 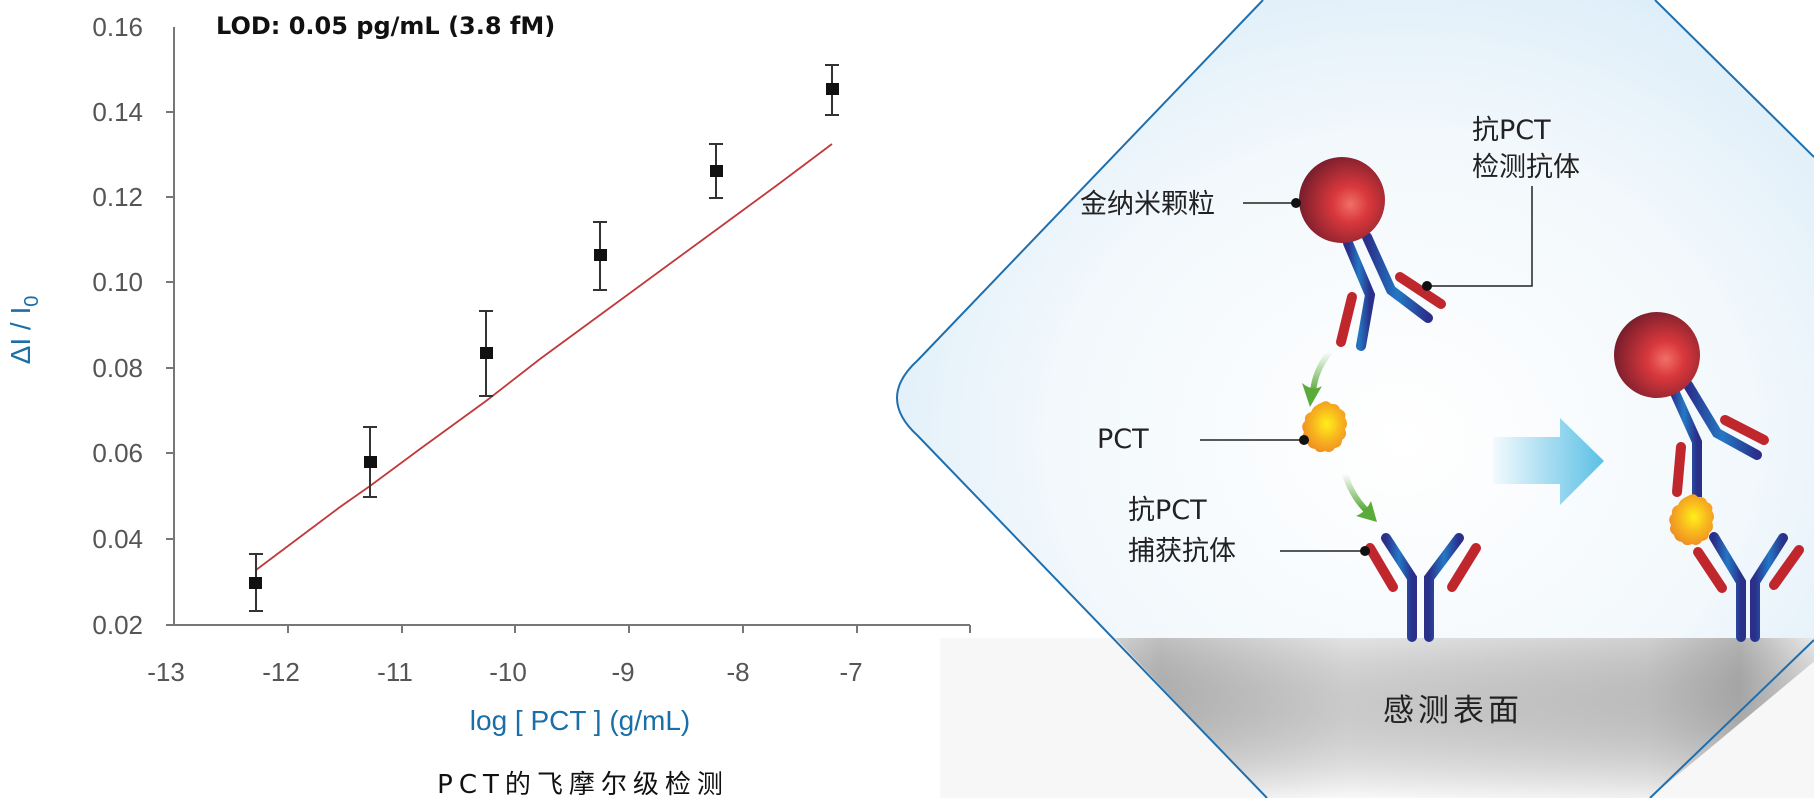 What do you see at coordinates (1147, 204) in the screenshot?
I see `label-gold-nanoparticle: 金纳米颗粒` at bounding box center [1147, 204].